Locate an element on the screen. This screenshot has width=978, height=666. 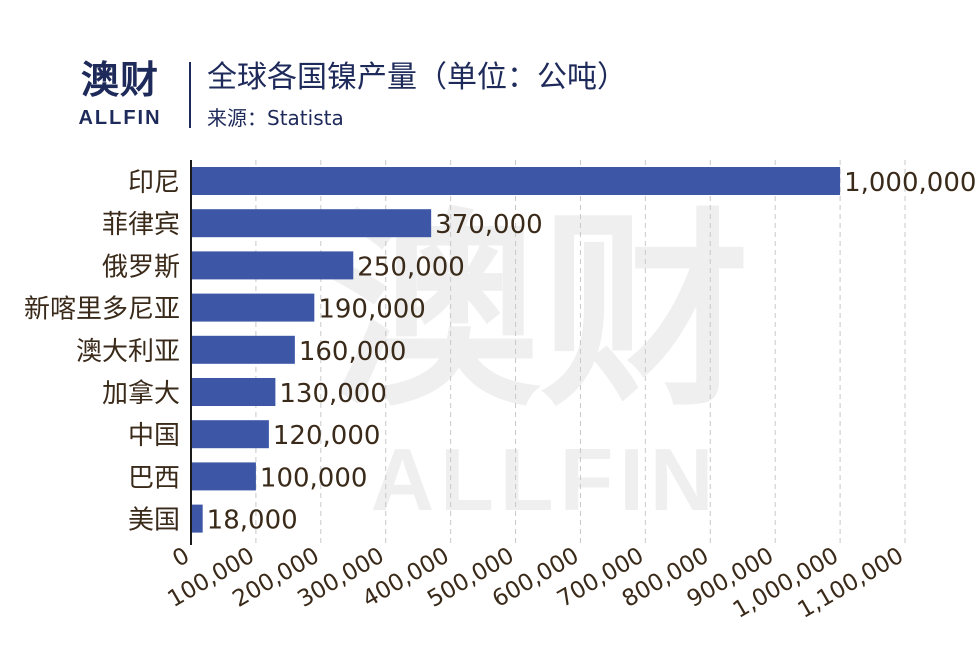
category-label: 中国 is located at coordinates (154, 436).